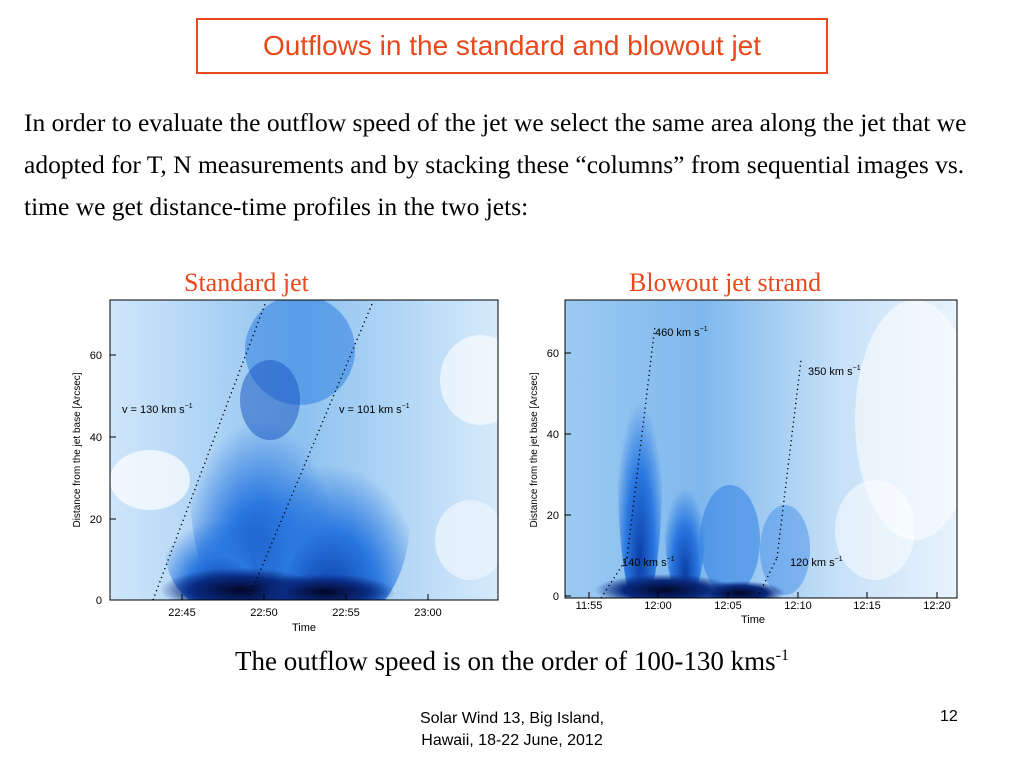 This screenshot has width=1024, height=768. I want to click on blowout-v-bottom-left-label: 140 km s−1, so click(648, 562).